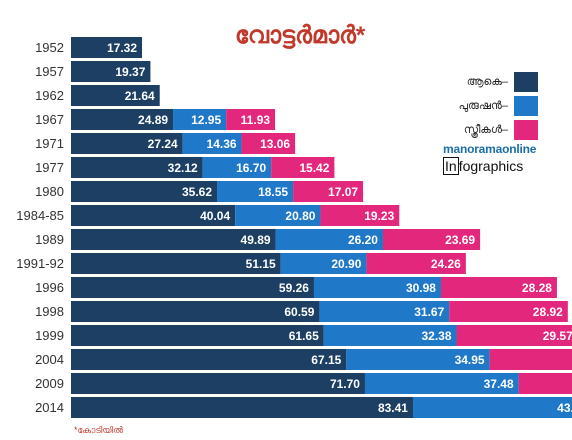 The height and width of the screenshot is (440, 572). Describe the element at coordinates (557, 336) in the screenshot. I see `value-label-women: 29.57` at that location.